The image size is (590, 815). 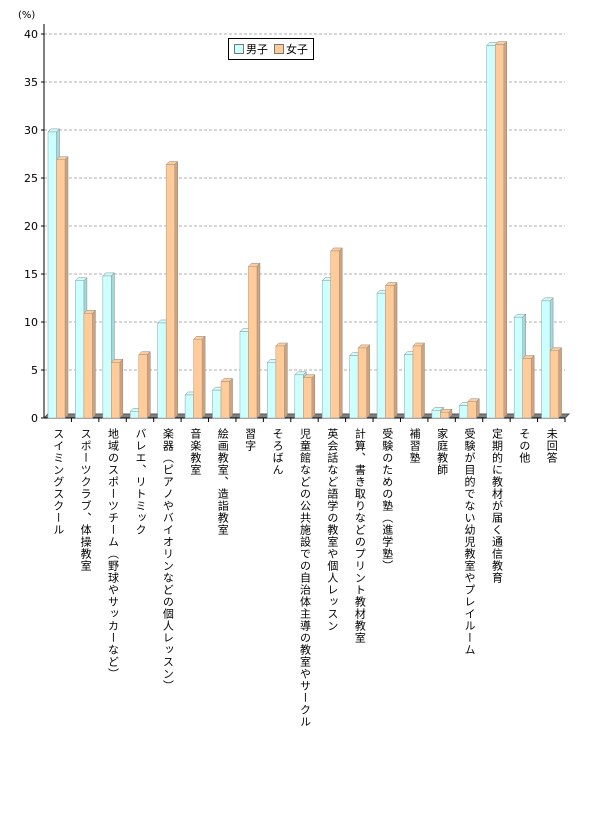 I want to click on legend-item-boys: 男子, so click(x=251, y=49).